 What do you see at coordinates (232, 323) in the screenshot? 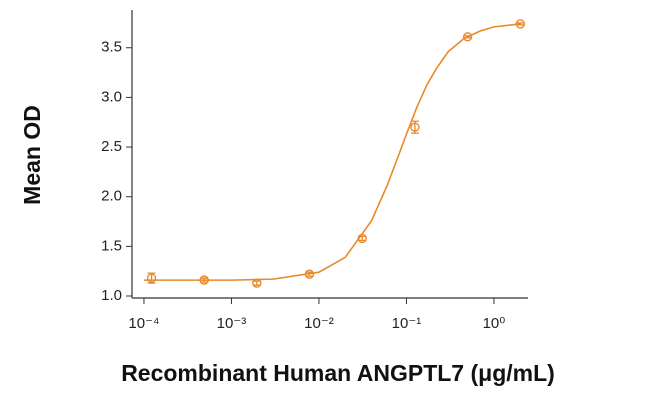
I see `x-tick-label: 10⁻³` at bounding box center [232, 323].